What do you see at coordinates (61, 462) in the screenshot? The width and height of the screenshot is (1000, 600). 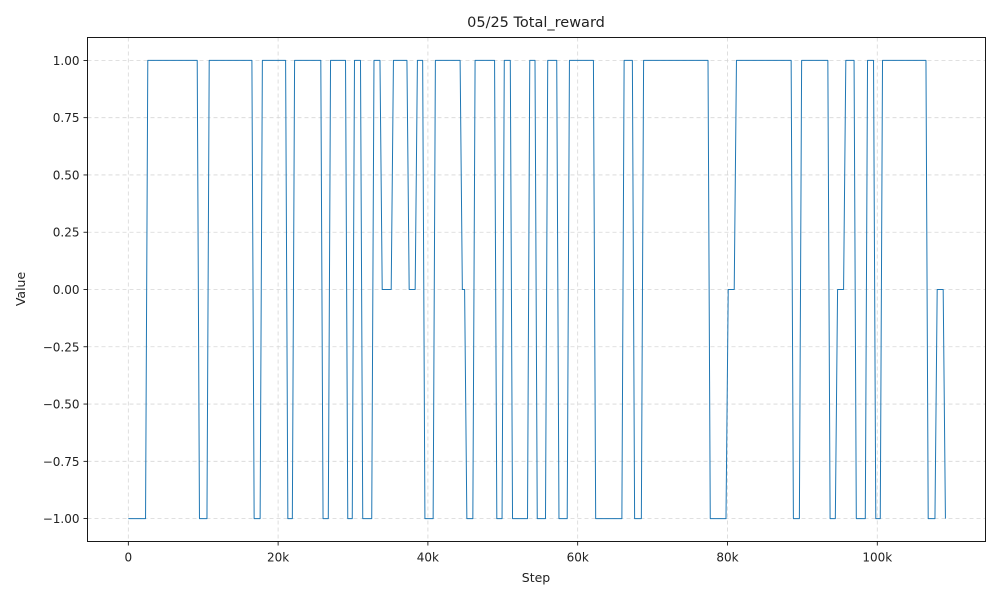 I see `y-tick-label: −0.75` at bounding box center [61, 462].